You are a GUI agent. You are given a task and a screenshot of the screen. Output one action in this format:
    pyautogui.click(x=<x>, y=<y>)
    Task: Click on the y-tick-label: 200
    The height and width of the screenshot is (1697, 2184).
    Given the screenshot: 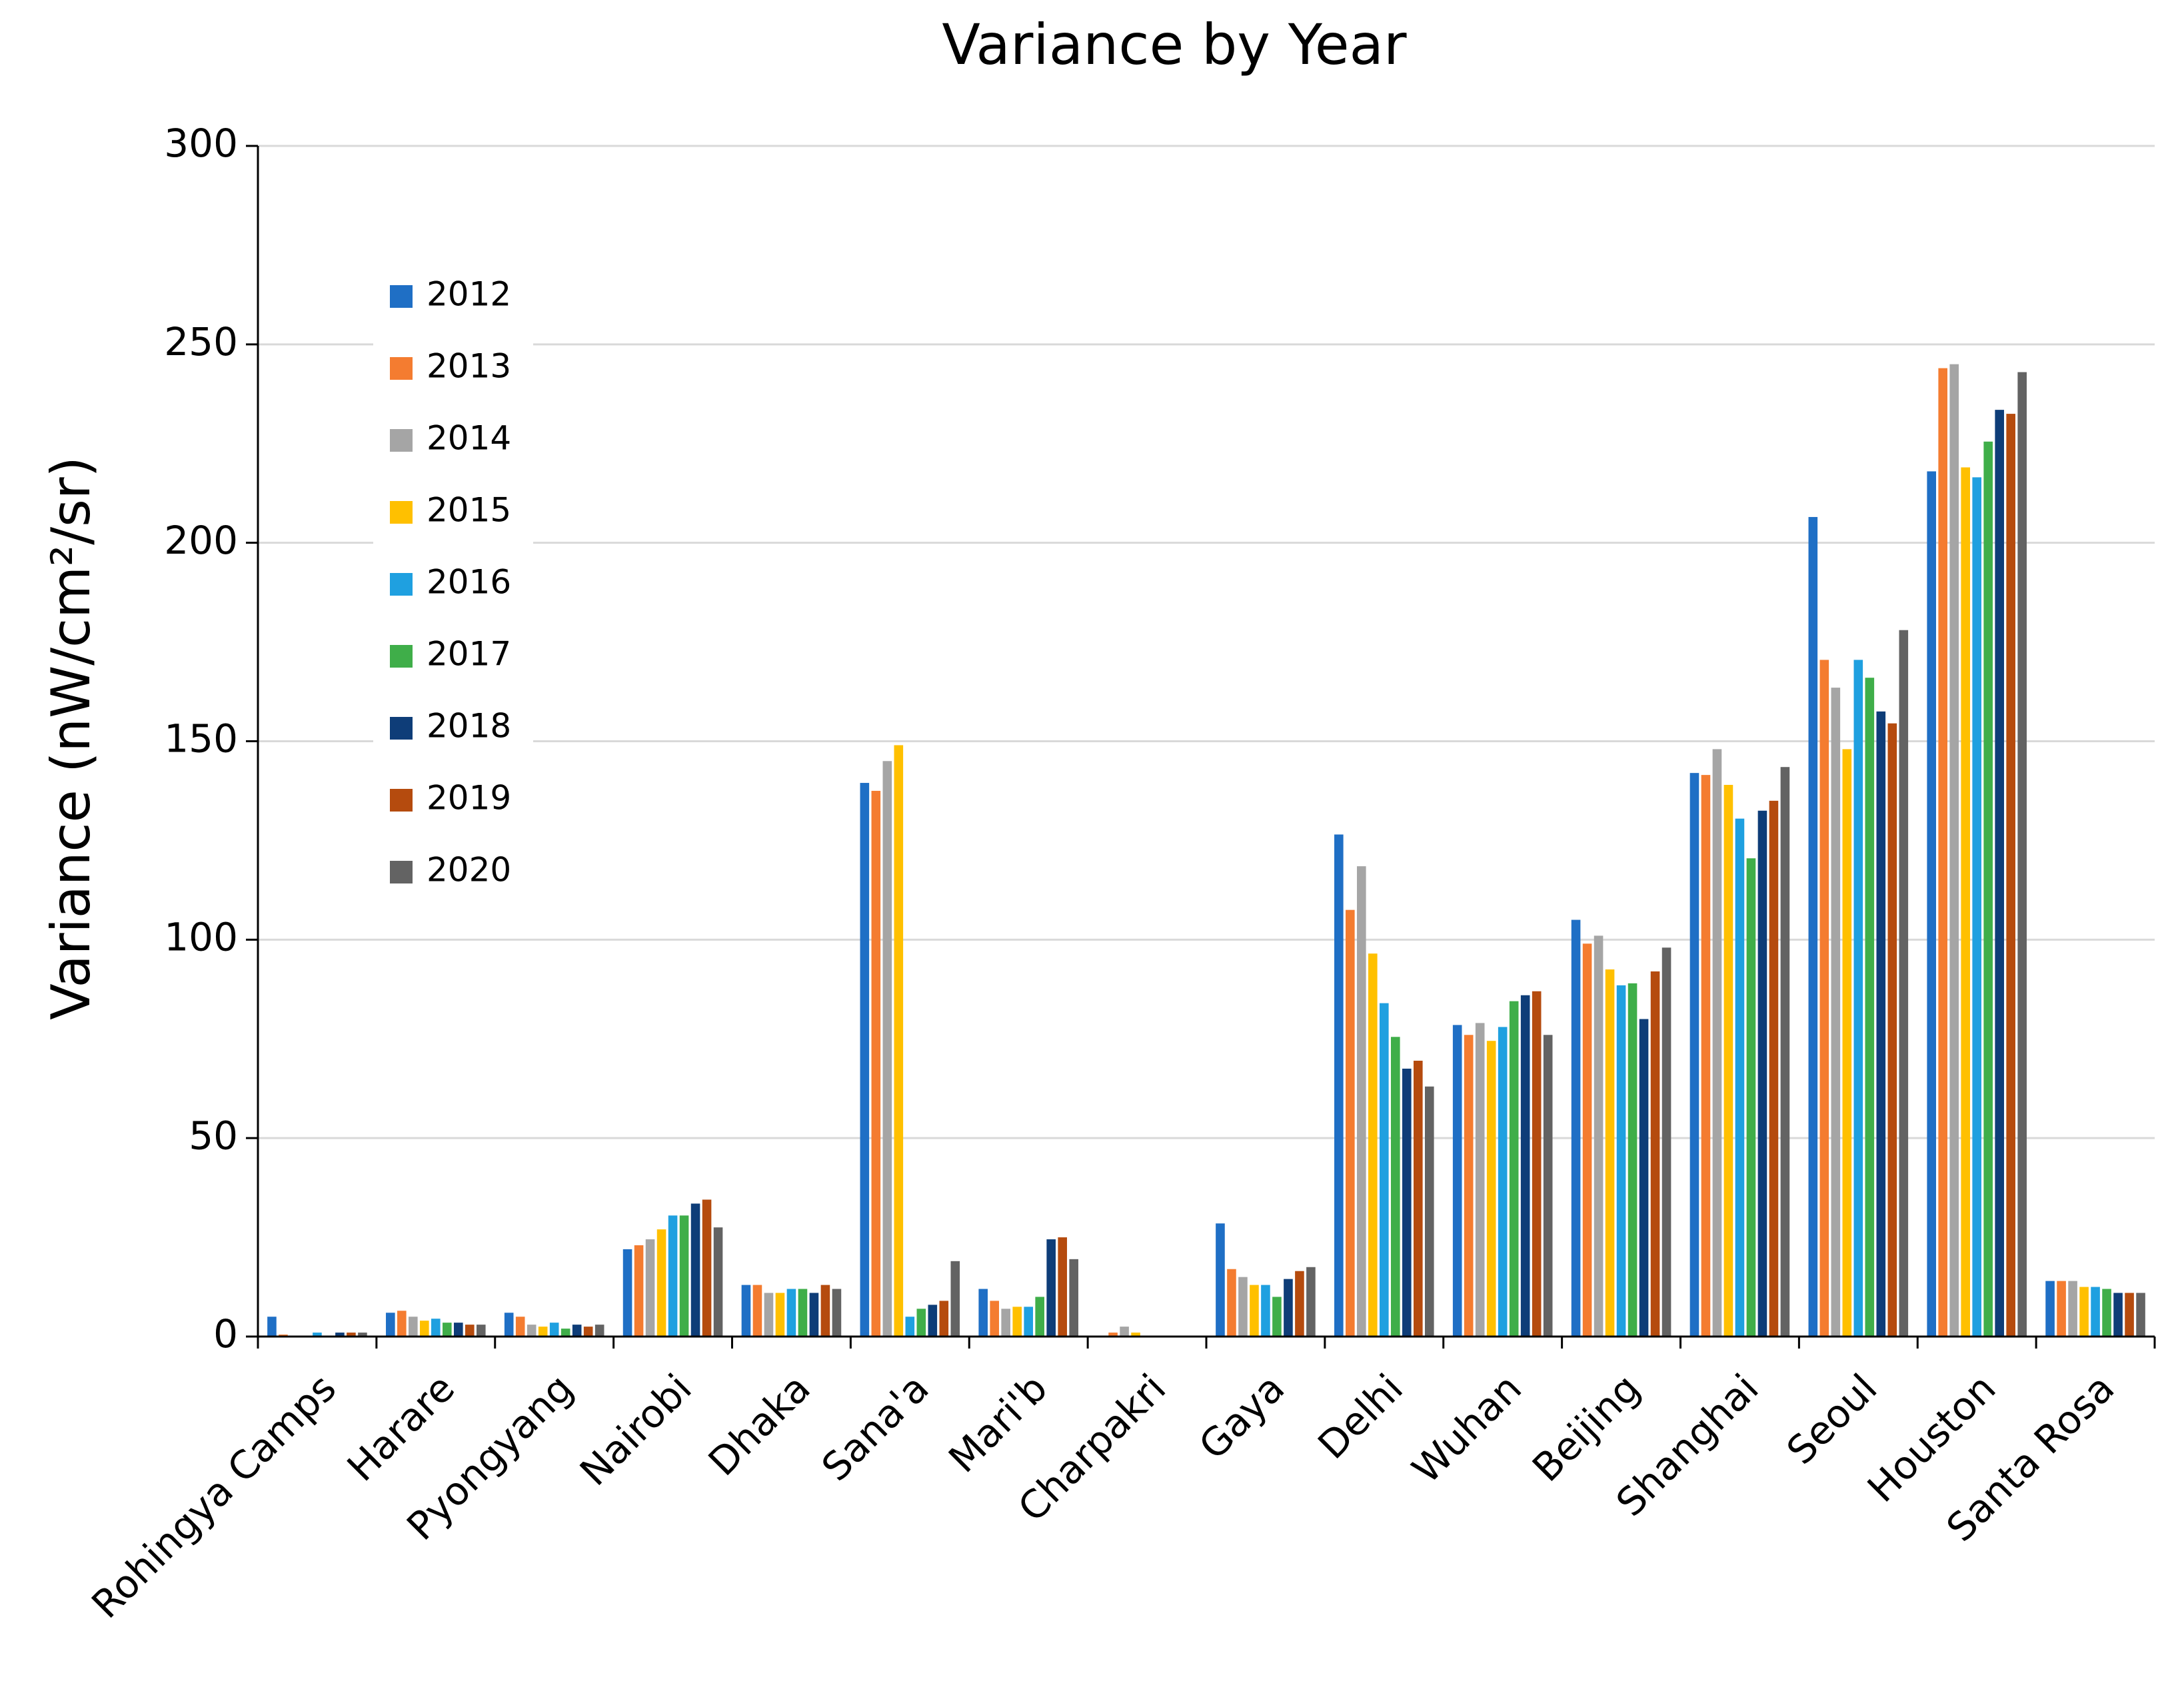 What is the action you would take?
    pyautogui.click(x=201, y=540)
    